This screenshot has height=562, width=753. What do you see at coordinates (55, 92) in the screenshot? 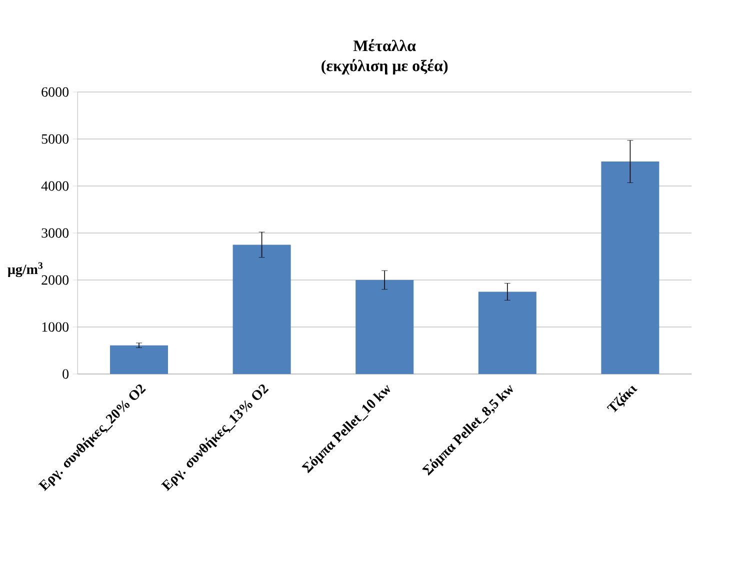
I see `y-tick-label: 6000` at bounding box center [55, 92].